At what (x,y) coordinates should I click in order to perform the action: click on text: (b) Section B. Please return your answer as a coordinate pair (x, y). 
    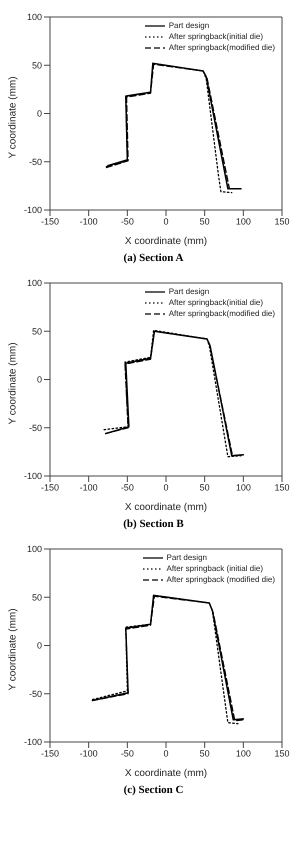
    Looking at the image, I should click on (153, 524).